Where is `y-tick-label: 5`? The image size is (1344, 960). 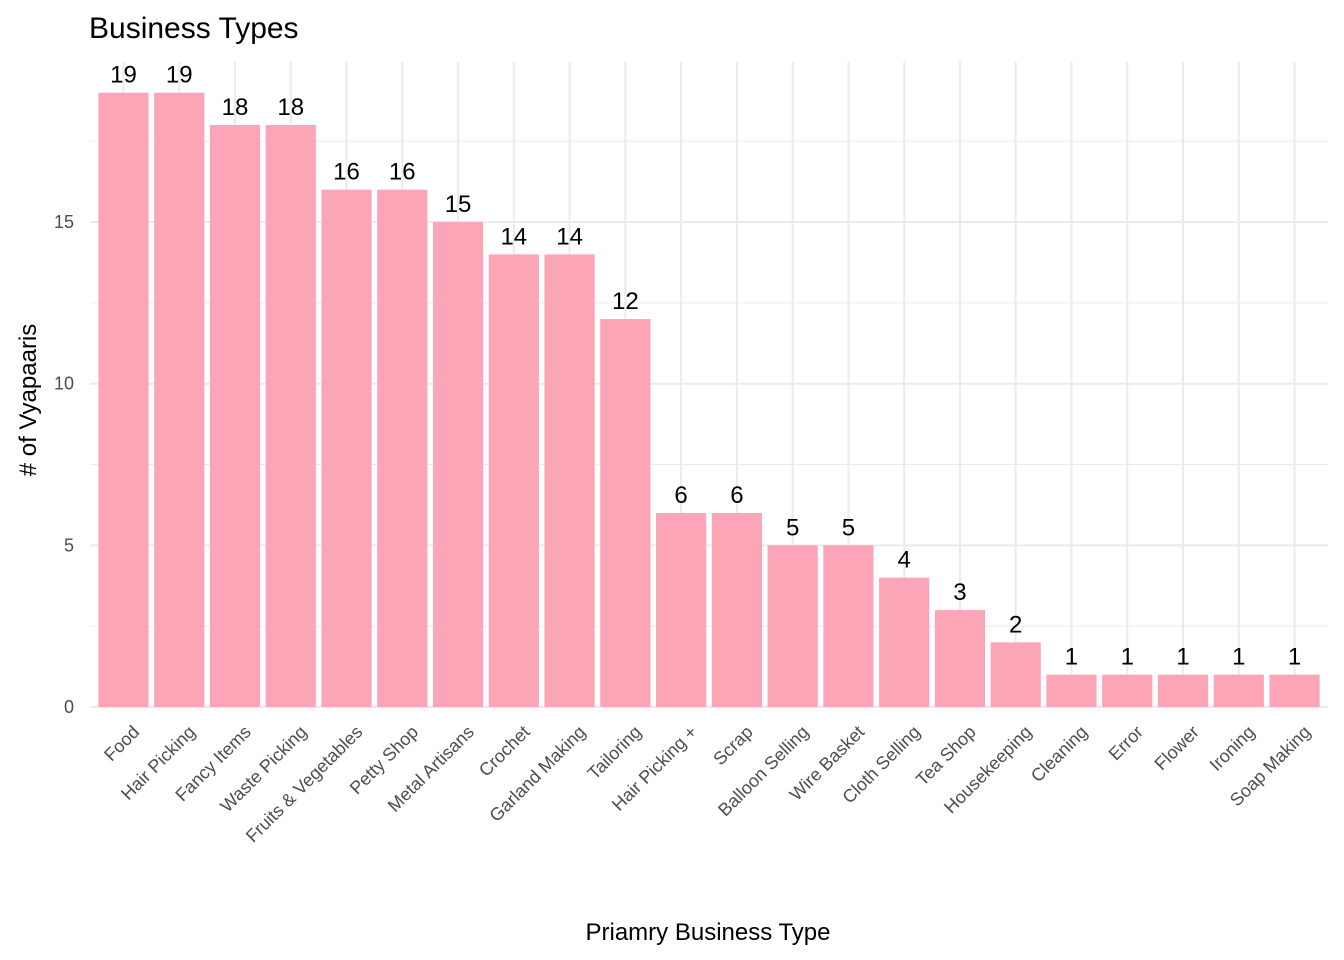 y-tick-label: 5 is located at coordinates (69, 545).